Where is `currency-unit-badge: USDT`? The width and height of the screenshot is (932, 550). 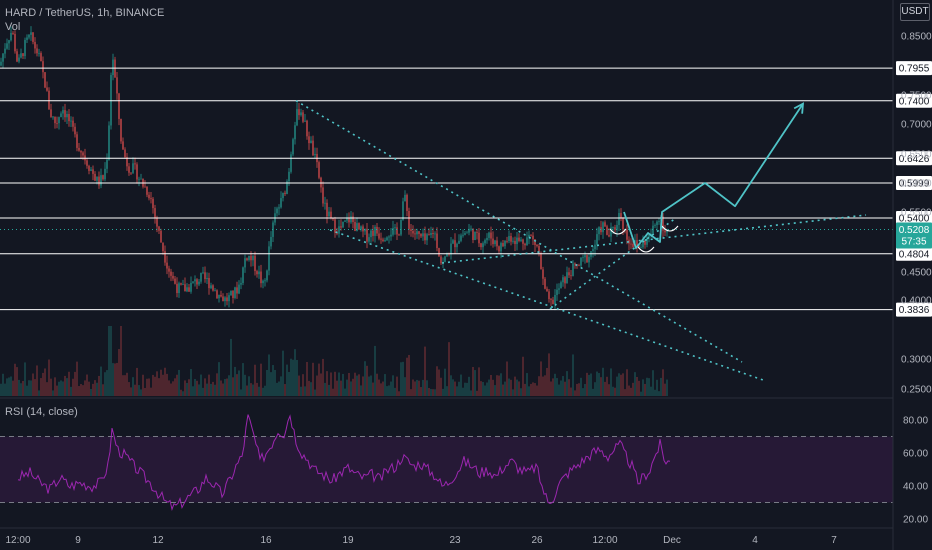
currency-unit-badge: USDT is located at coordinates (915, 12).